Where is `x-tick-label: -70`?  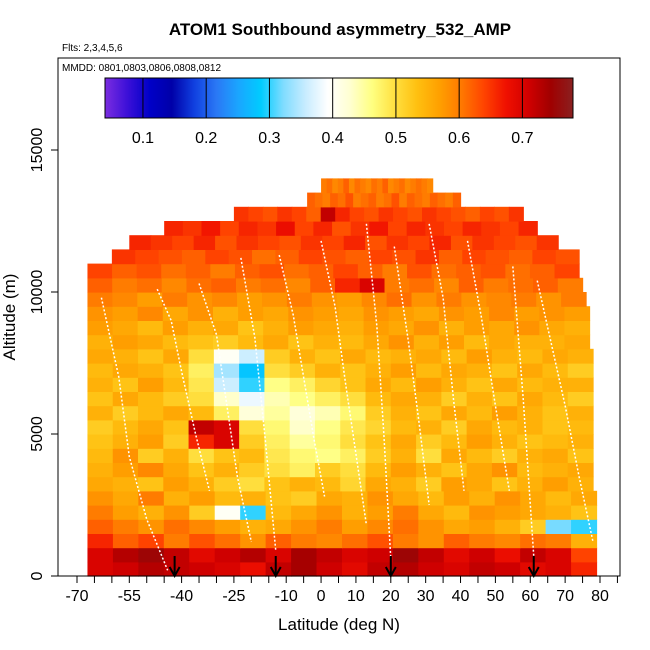
x-tick-label: -70 is located at coordinates (76, 596).